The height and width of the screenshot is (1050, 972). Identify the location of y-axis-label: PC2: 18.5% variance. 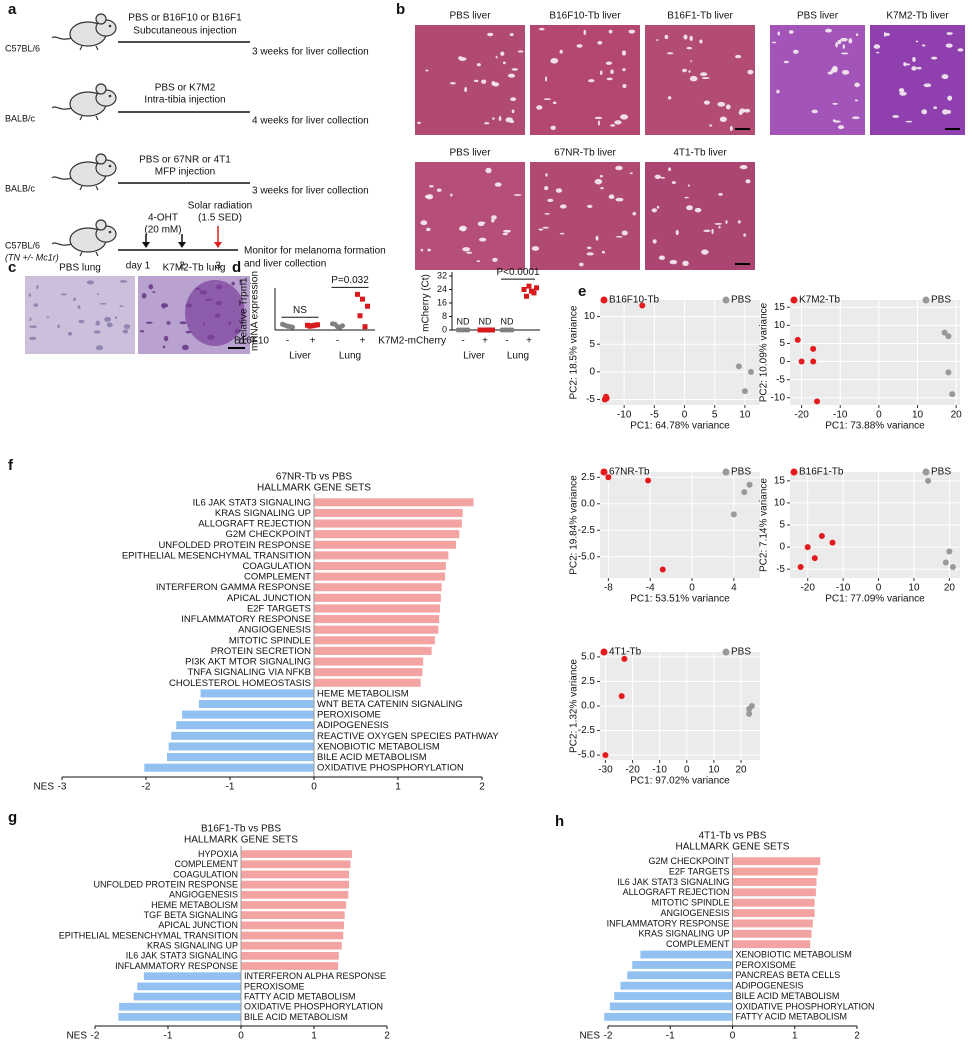
(574, 352).